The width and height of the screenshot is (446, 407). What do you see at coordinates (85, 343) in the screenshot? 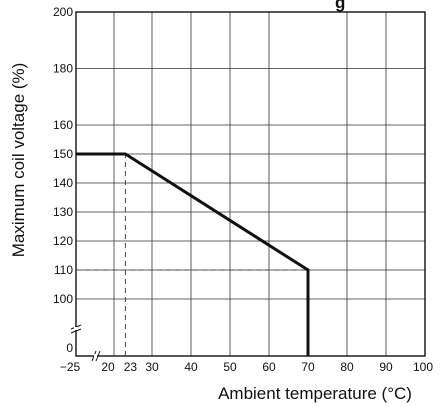
I see `axis-breaks` at bounding box center [85, 343].